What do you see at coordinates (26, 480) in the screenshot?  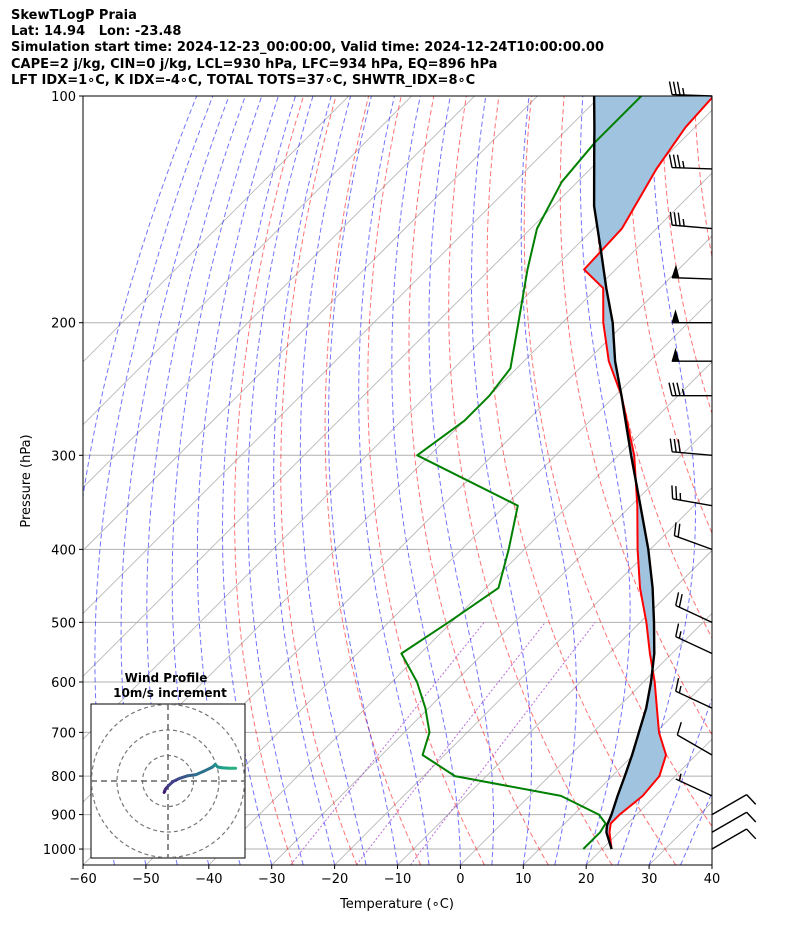 I see `y-axis-label: Pressure (hPa)` at bounding box center [26, 480].